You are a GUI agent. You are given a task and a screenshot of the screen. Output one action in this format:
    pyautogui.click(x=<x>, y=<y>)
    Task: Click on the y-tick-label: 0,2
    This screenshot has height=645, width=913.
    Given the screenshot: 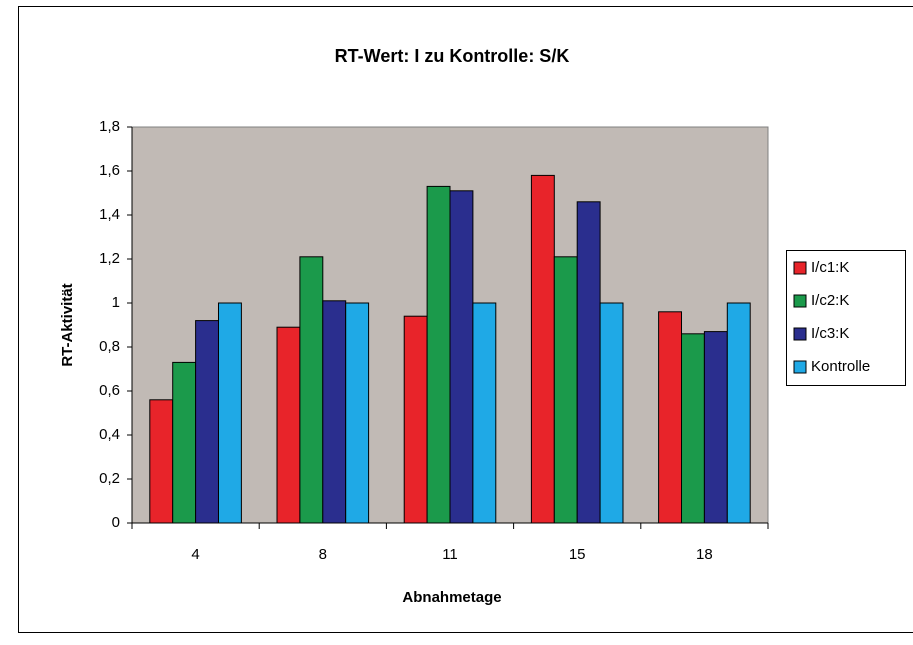 What is the action you would take?
    pyautogui.click(x=109, y=478)
    